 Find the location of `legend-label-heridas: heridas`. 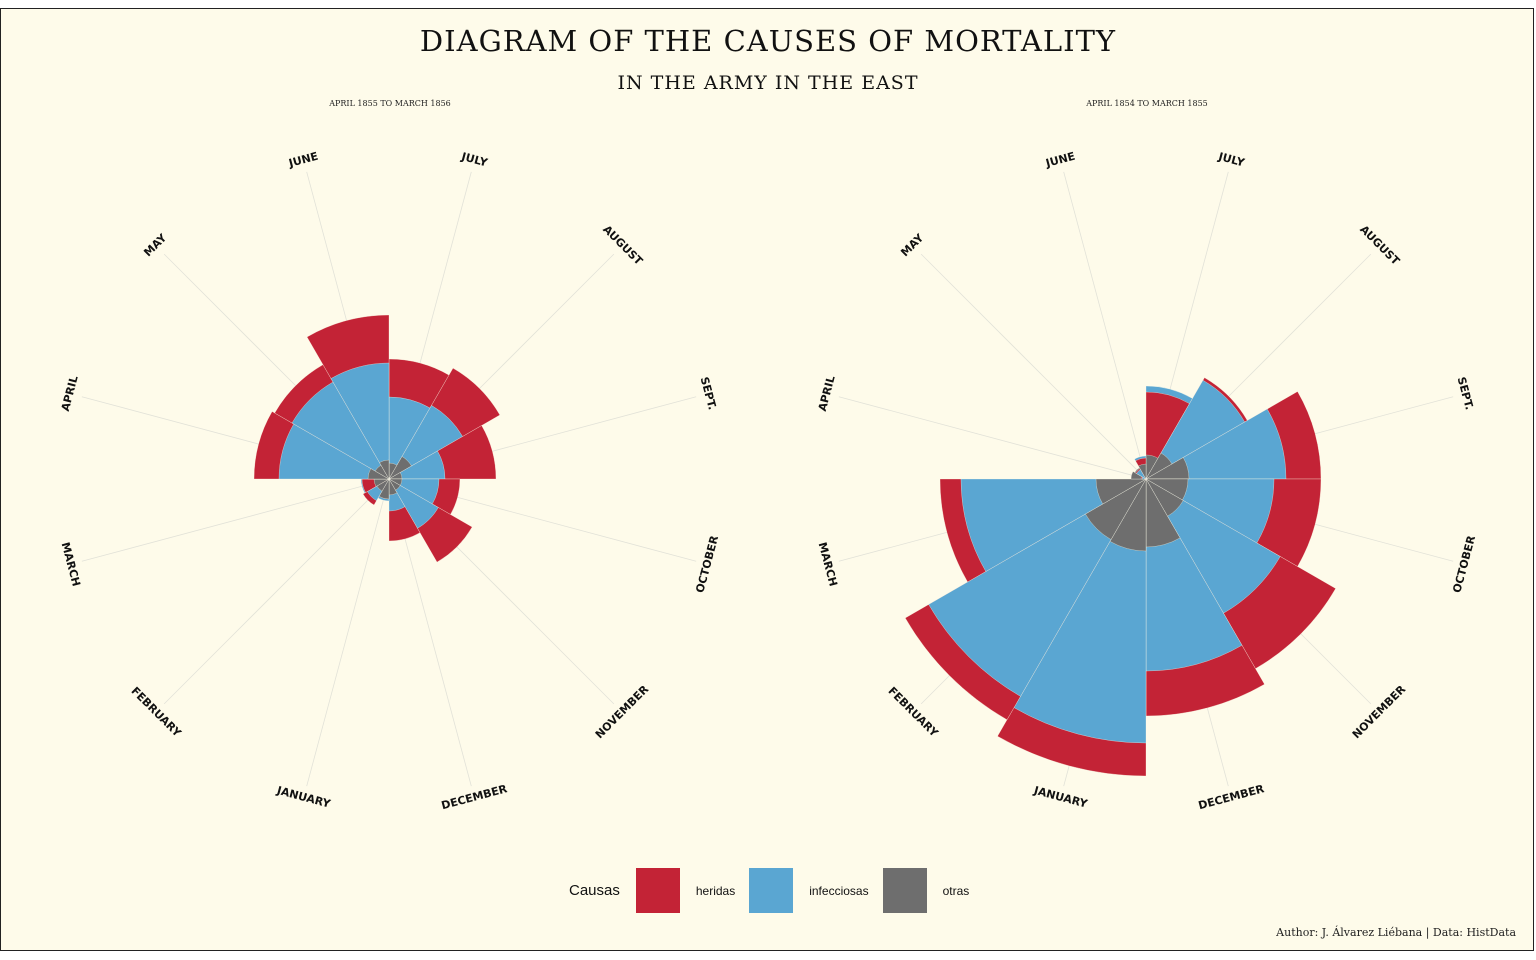

legend-label-heridas: heridas is located at coordinates (715, 890).